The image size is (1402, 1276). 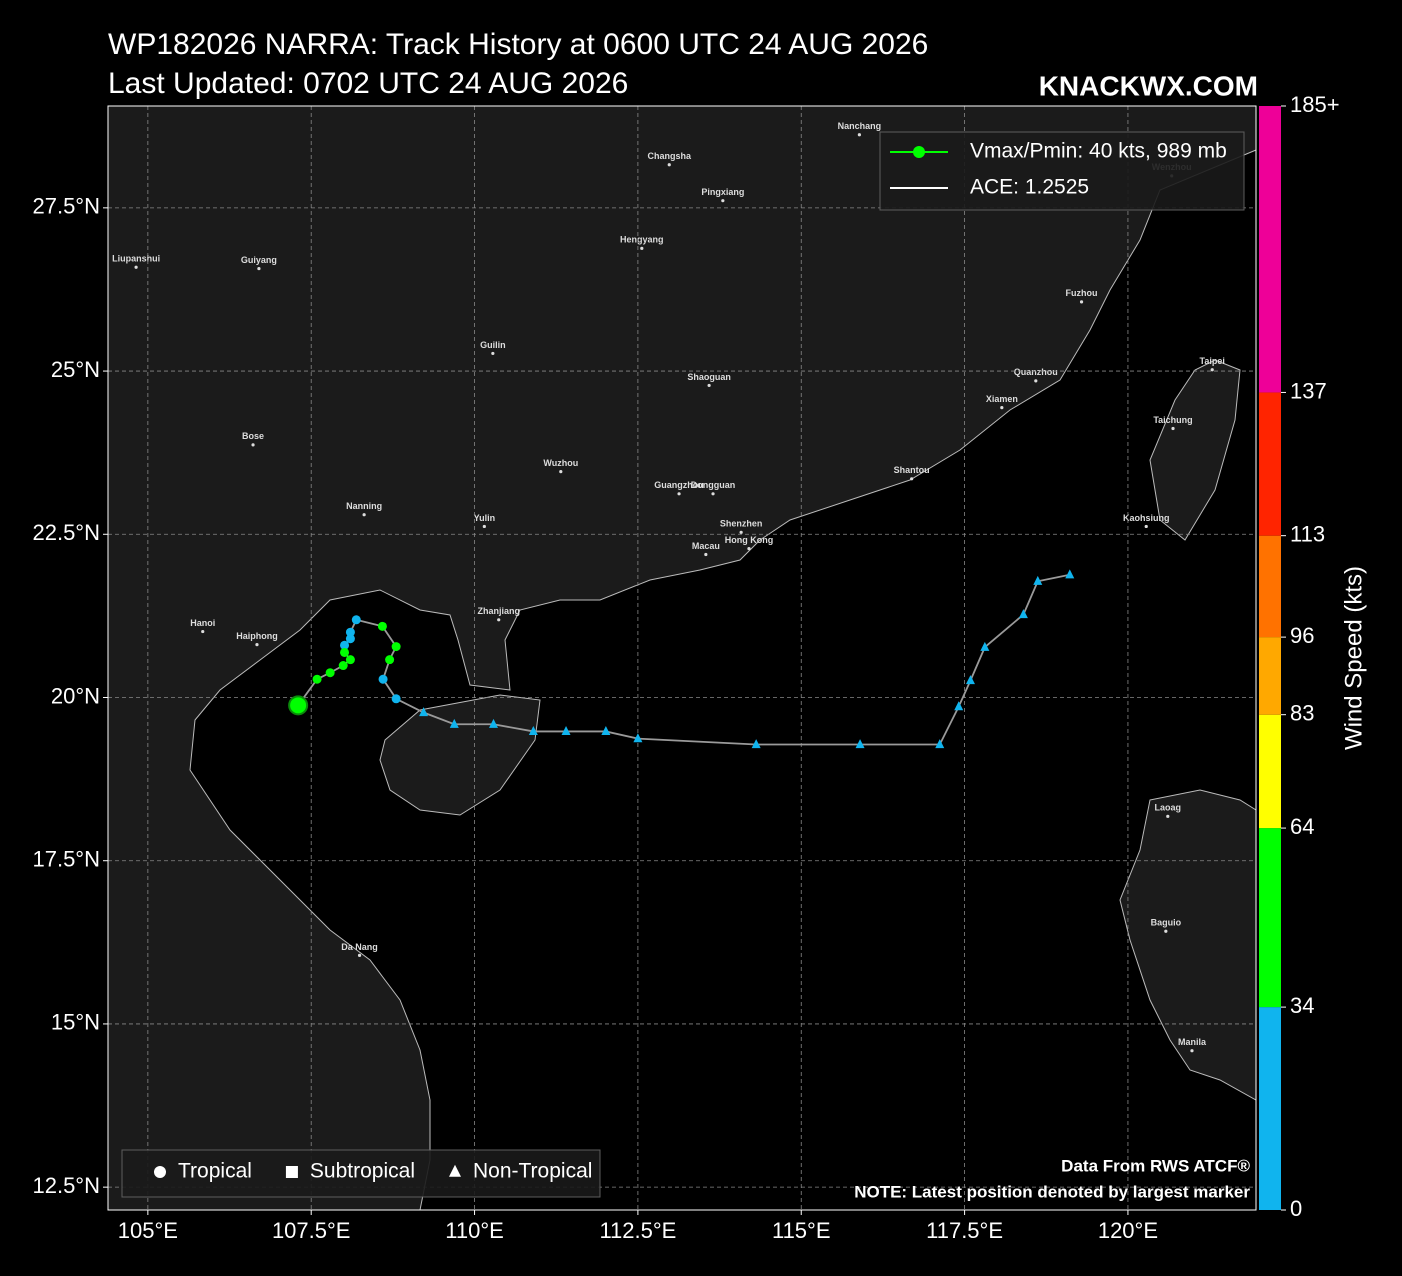 What do you see at coordinates (368, 83) in the screenshot?
I see `chart-subtitle: Last Updated: 0702 UTC 24 AUG 2026` at bounding box center [368, 83].